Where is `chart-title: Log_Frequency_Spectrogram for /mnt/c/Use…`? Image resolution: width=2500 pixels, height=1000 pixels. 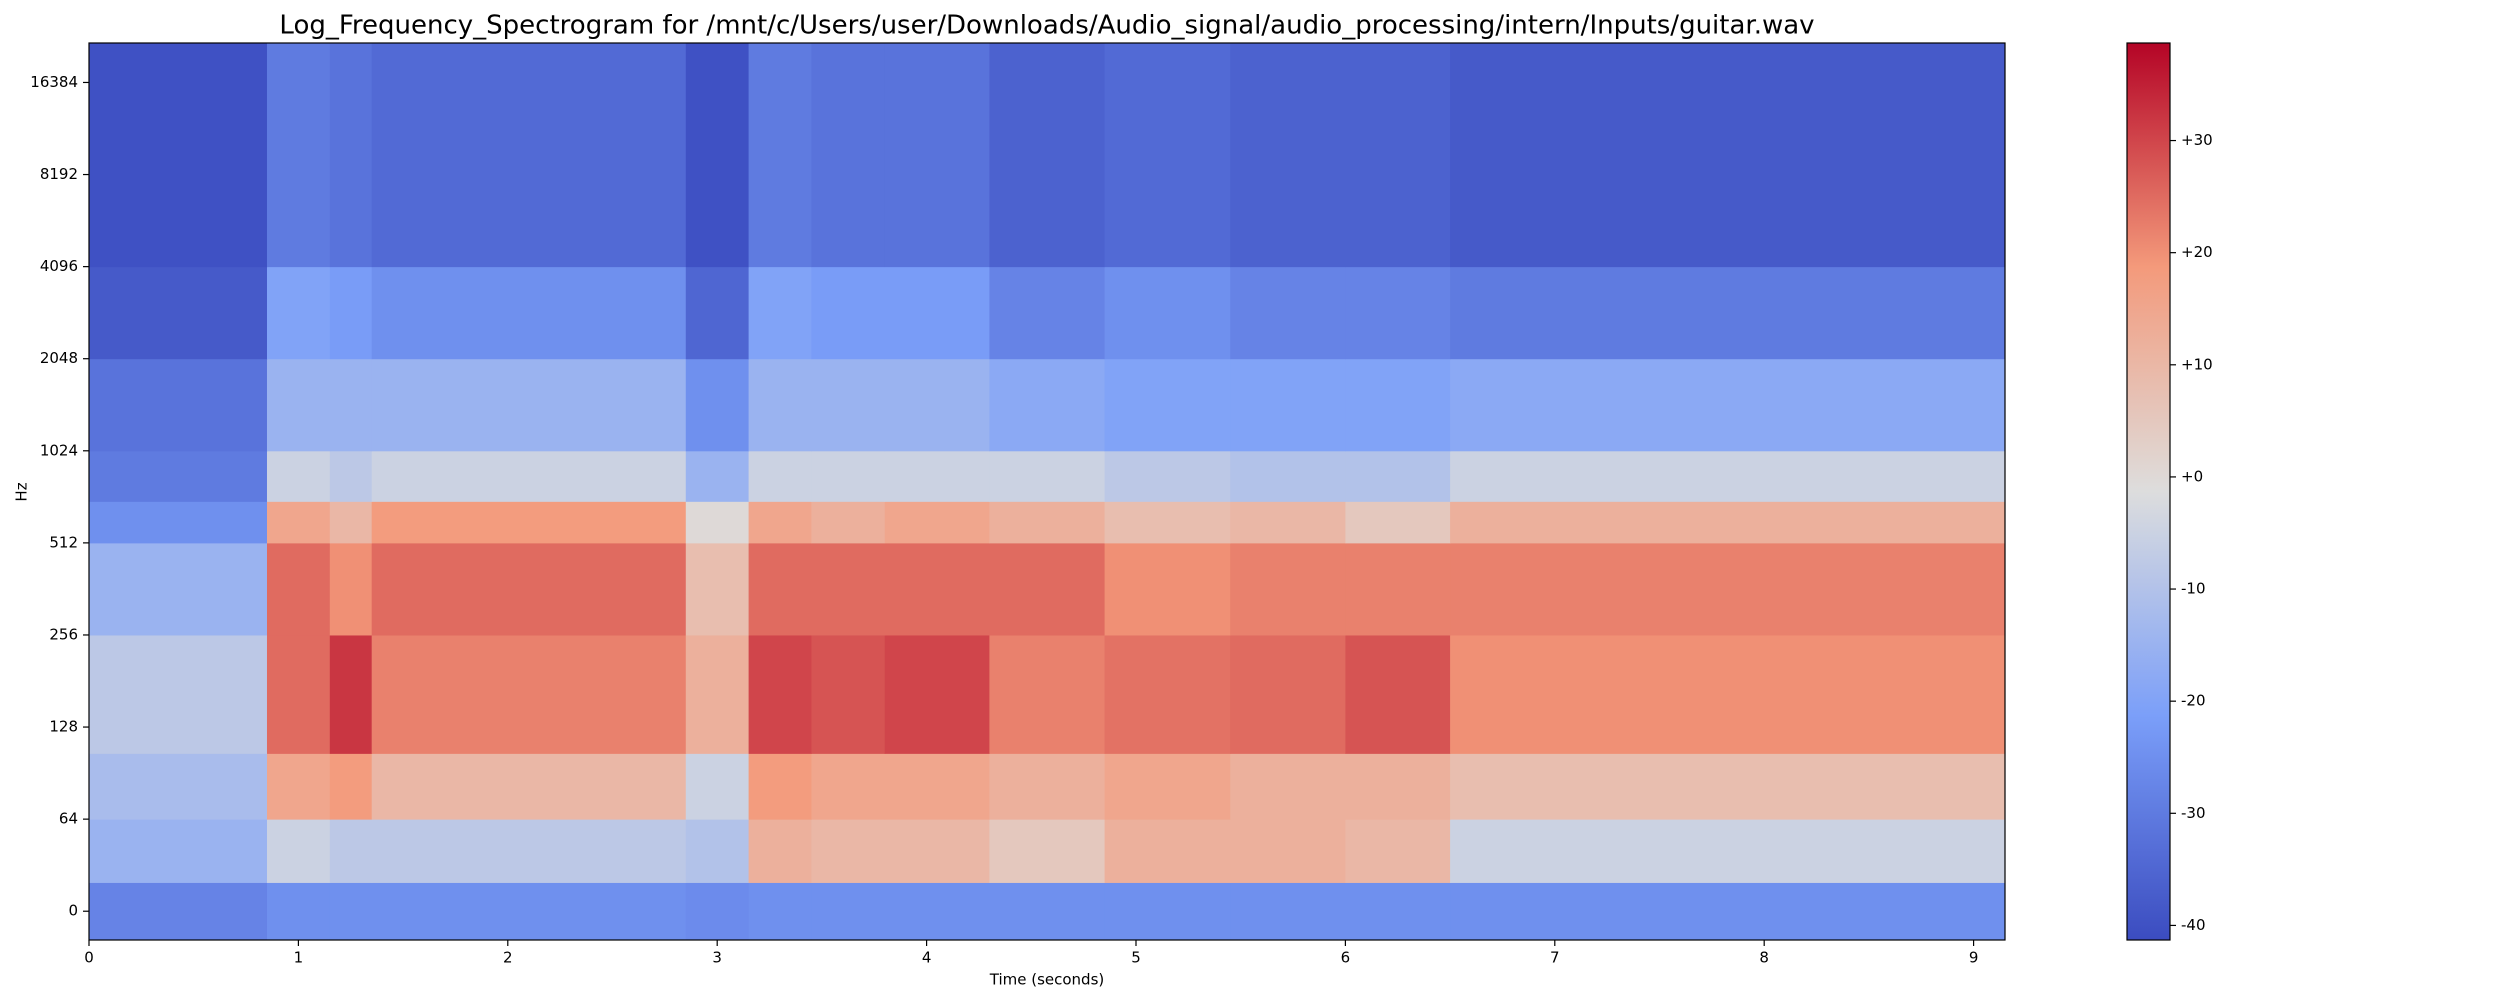 chart-title: Log_Frequency_Spectrogram for /mnt/c/Use… is located at coordinates (1046, 26).